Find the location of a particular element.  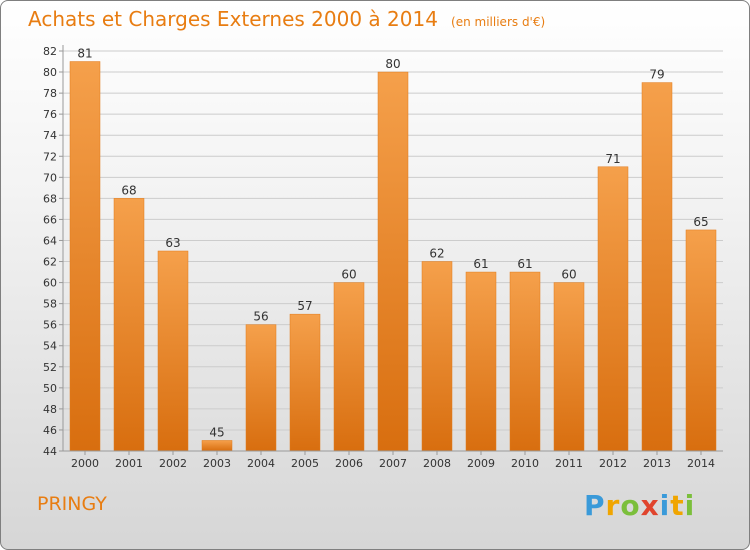

x-tick-label: 2007 is located at coordinates (393, 463).